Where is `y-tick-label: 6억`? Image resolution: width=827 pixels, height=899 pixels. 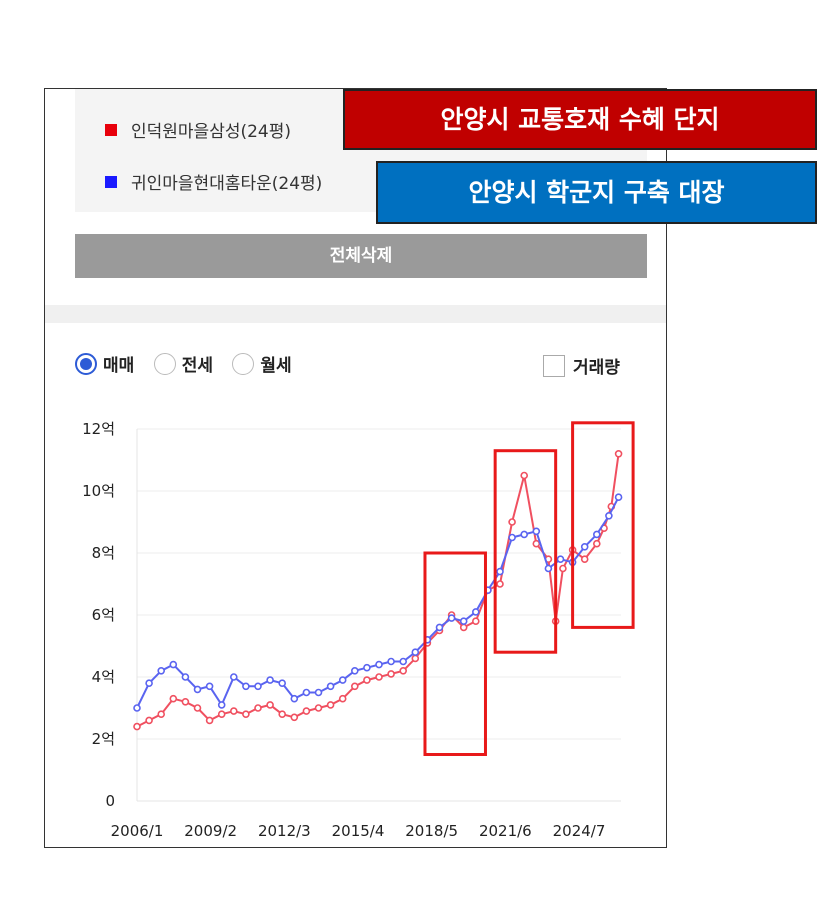
y-tick-label: 6억 is located at coordinates (103, 615).